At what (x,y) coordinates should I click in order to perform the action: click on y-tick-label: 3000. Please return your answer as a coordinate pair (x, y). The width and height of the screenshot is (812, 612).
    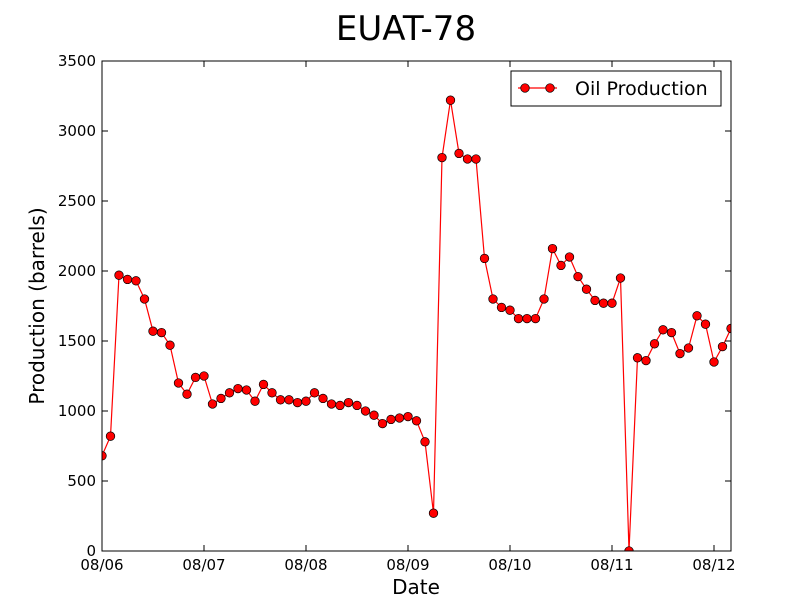
    Looking at the image, I should click on (77, 131).